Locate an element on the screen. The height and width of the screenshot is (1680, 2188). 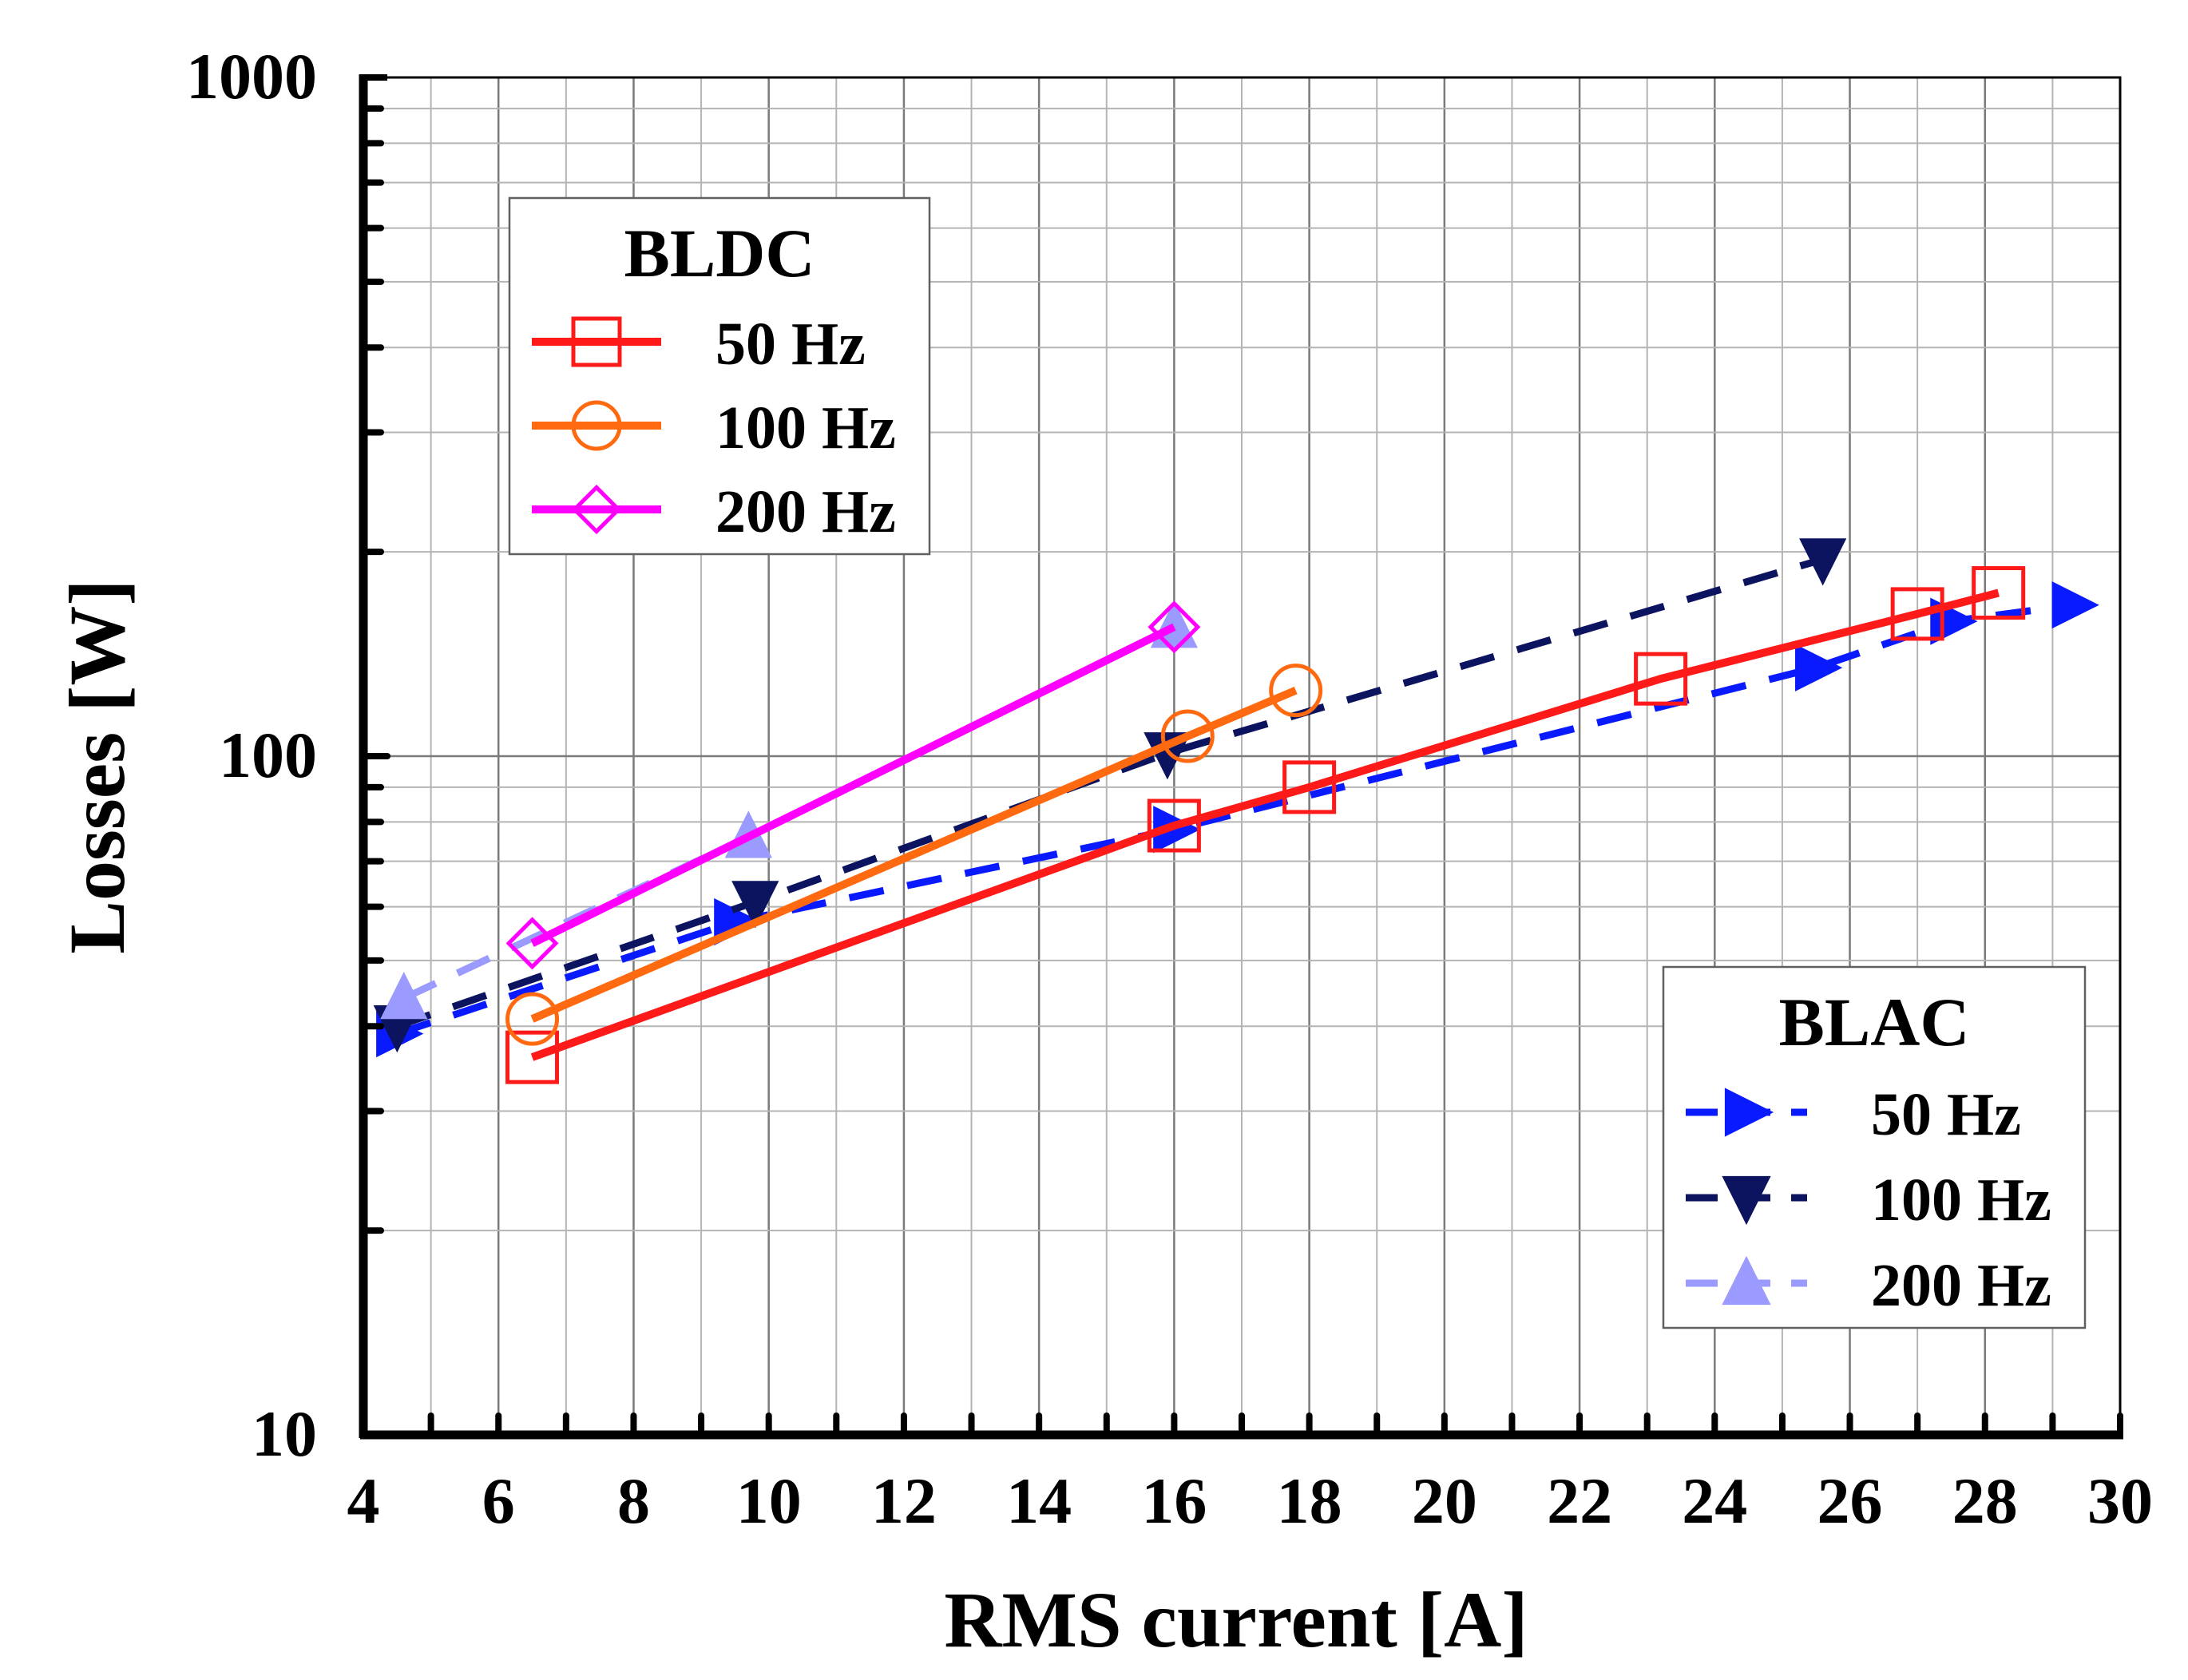
x-tick-label: 18 is located at coordinates (1309, 1501).